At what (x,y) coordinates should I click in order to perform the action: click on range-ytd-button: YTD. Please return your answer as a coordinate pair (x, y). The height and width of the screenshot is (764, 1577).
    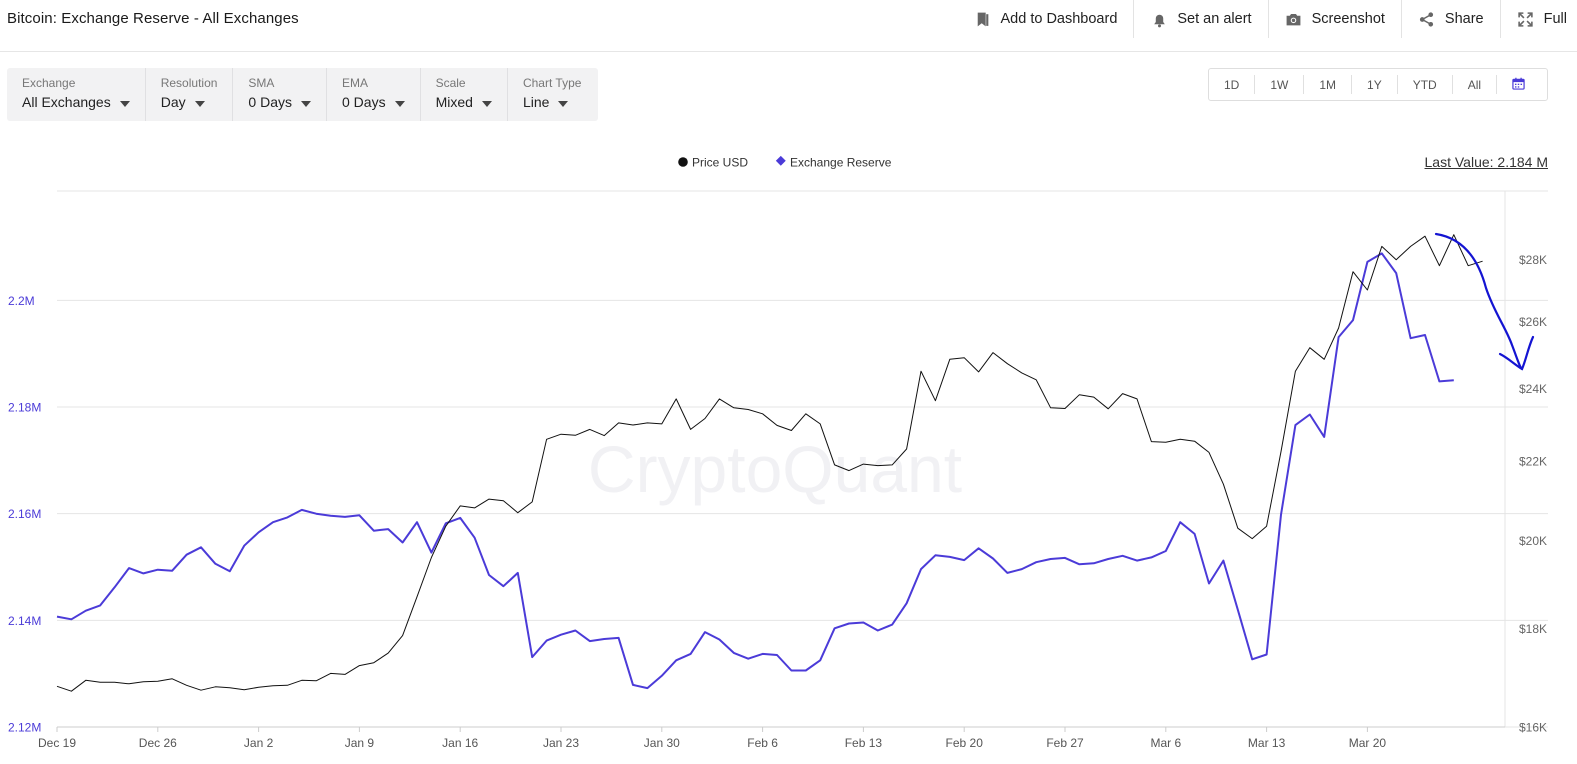
    Looking at the image, I should click on (1425, 84).